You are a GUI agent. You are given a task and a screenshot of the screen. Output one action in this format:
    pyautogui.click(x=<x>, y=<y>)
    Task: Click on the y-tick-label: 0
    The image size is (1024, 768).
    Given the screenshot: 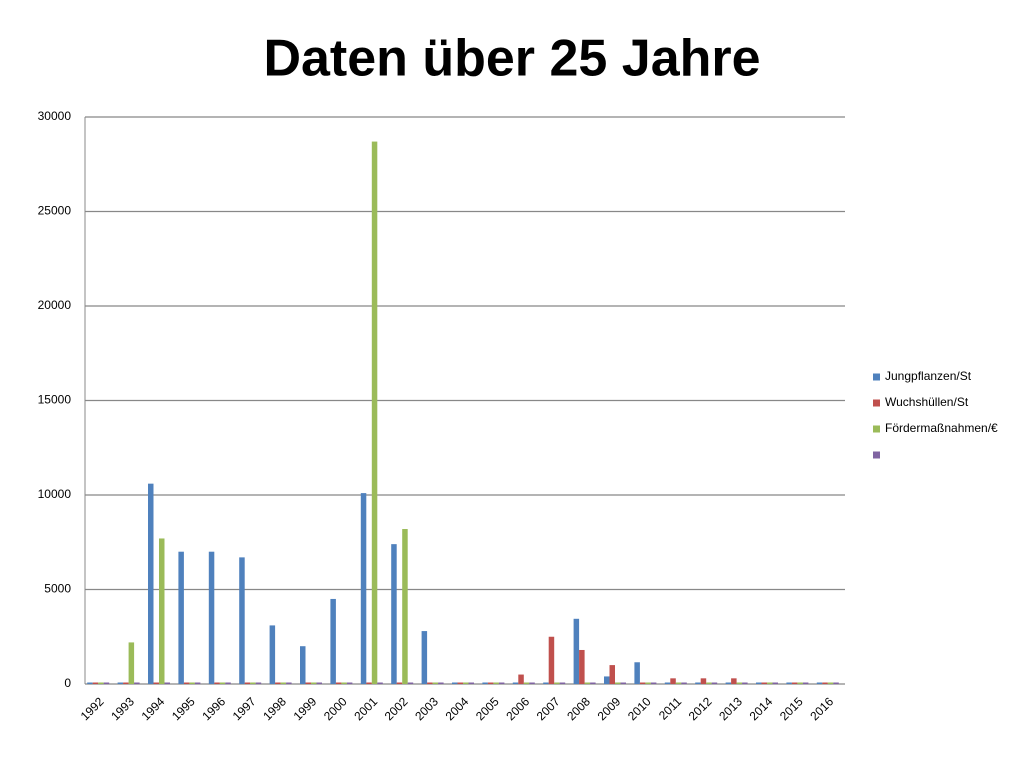 What is the action you would take?
    pyautogui.click(x=67, y=683)
    